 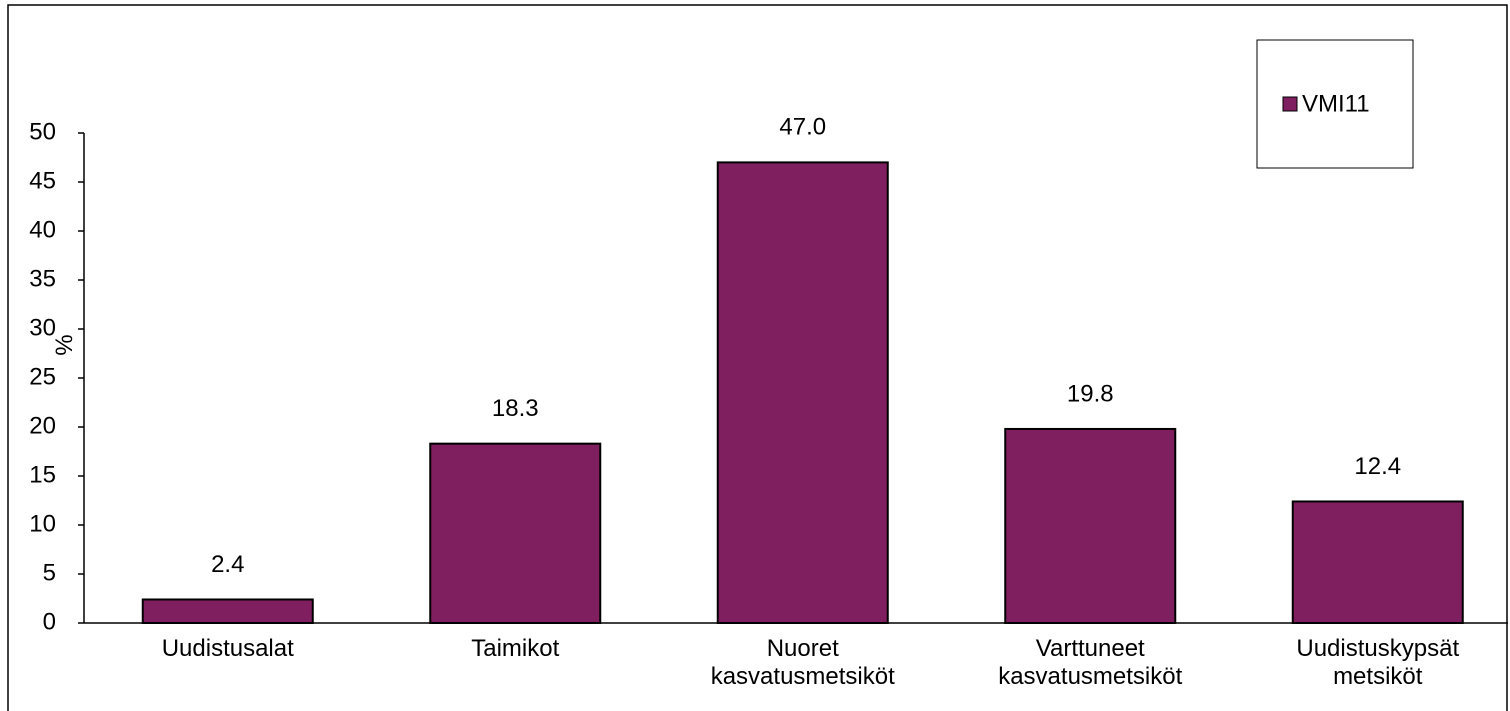 What do you see at coordinates (42, 278) in the screenshot?
I see `y-tick-label: 35` at bounding box center [42, 278].